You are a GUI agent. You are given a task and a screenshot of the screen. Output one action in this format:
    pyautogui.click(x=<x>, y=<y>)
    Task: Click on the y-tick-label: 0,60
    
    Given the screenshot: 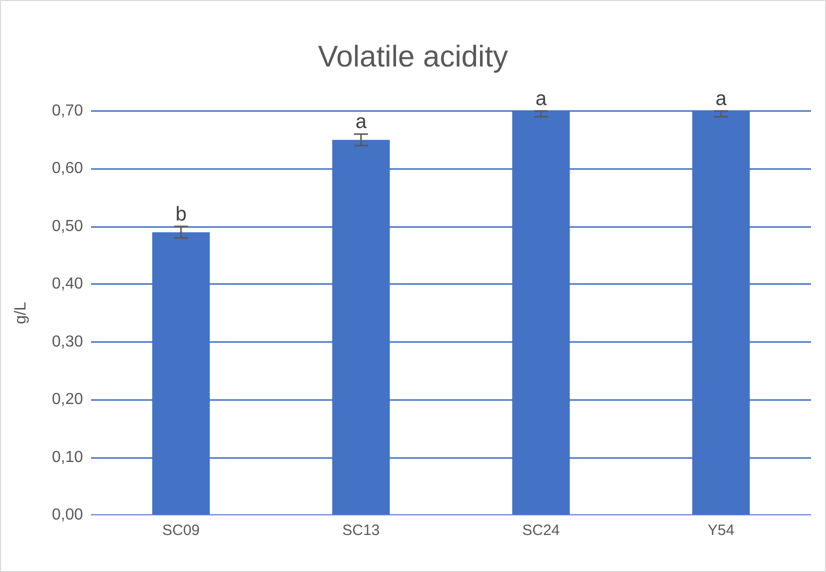 What is the action you would take?
    pyautogui.click(x=68, y=169)
    